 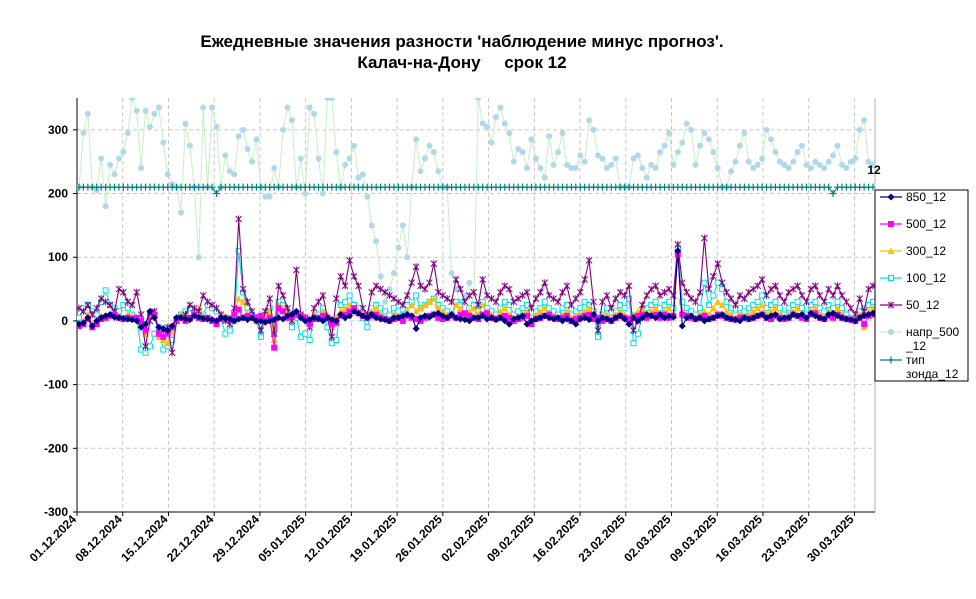 What do you see at coordinates (693, 538) in the screenshot?
I see `x-tick-label: 09.03.2025` at bounding box center [693, 538].